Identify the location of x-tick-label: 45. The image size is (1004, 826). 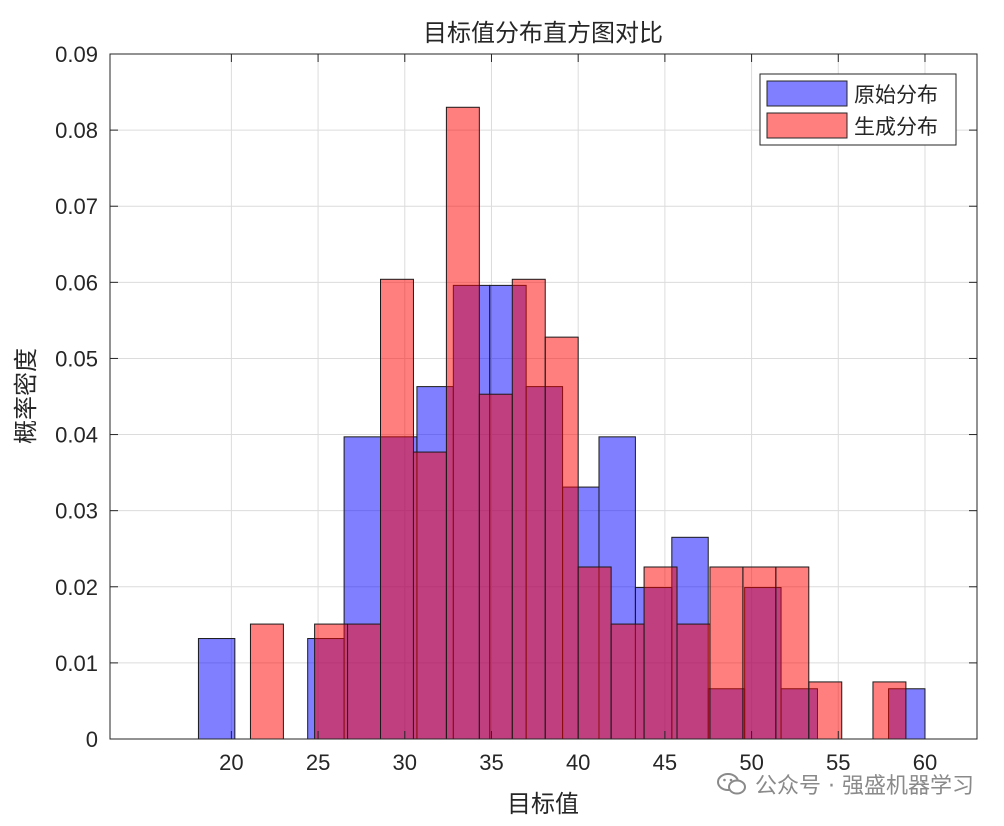
(665, 762).